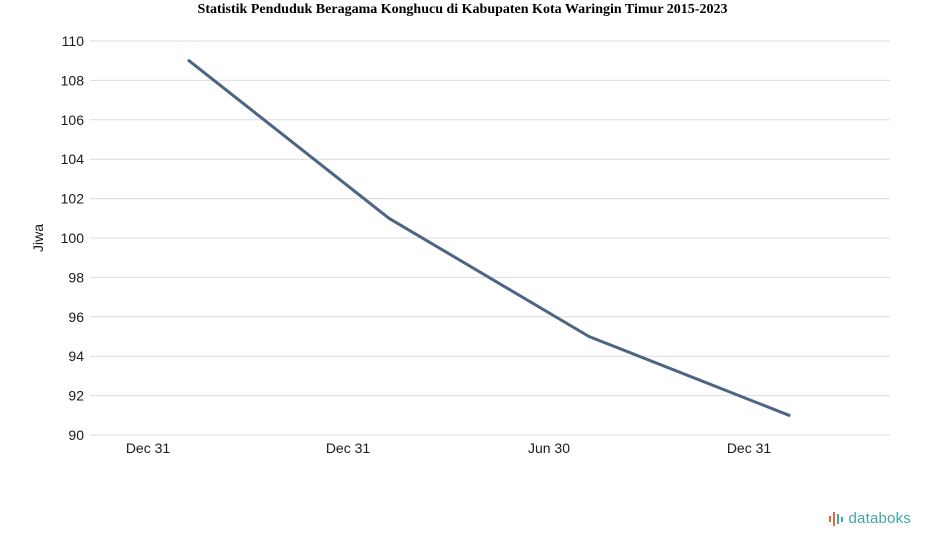 The height and width of the screenshot is (547, 925). What do you see at coordinates (76, 317) in the screenshot?
I see `y-tick-label: 96` at bounding box center [76, 317].